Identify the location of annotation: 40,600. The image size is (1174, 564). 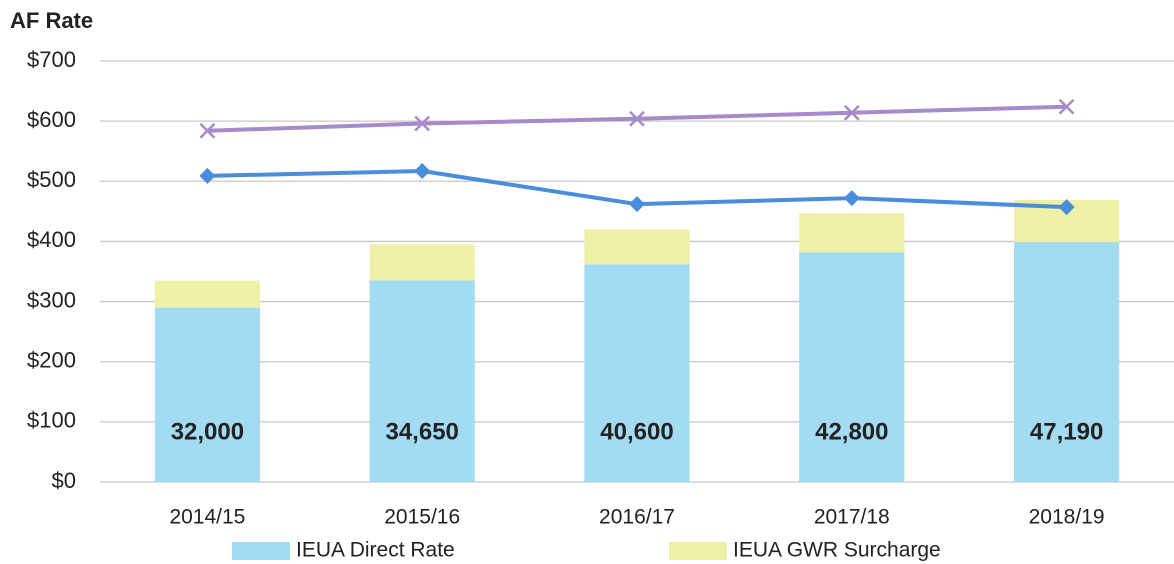
(636, 431).